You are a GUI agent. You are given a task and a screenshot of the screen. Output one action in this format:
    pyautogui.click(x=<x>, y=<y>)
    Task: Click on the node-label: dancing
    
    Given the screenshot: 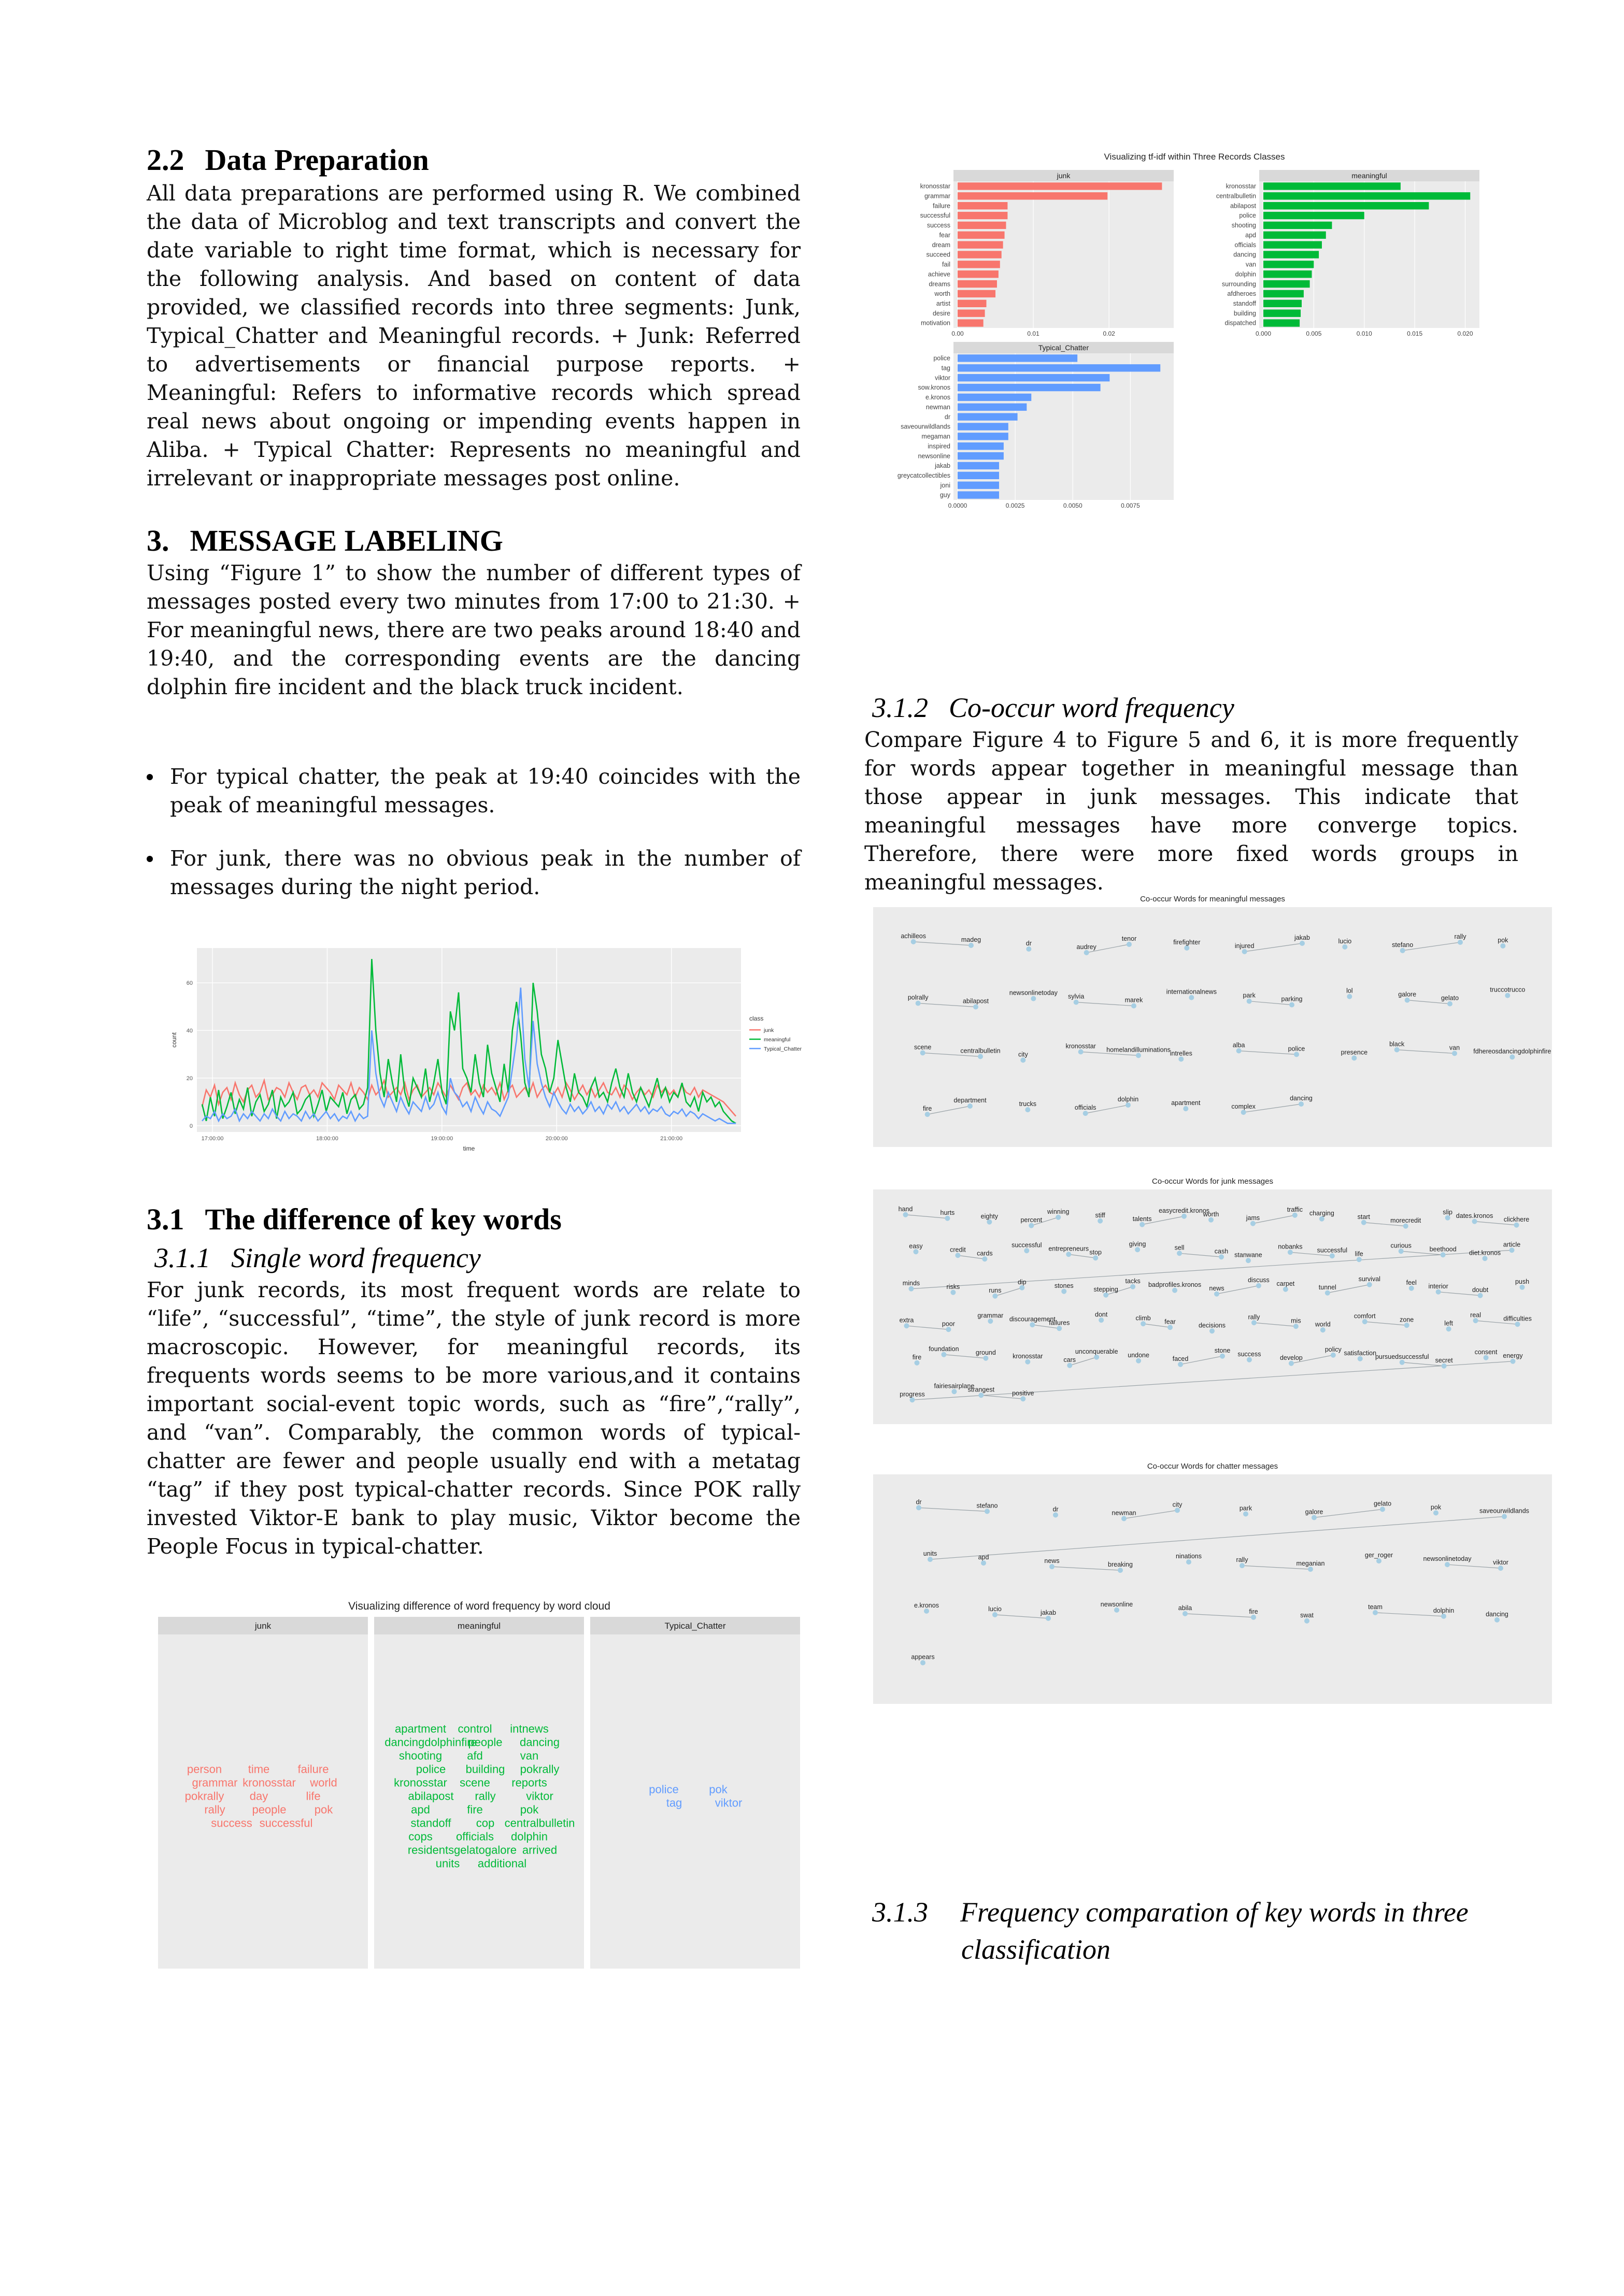 What is the action you would take?
    pyautogui.click(x=1301, y=1098)
    